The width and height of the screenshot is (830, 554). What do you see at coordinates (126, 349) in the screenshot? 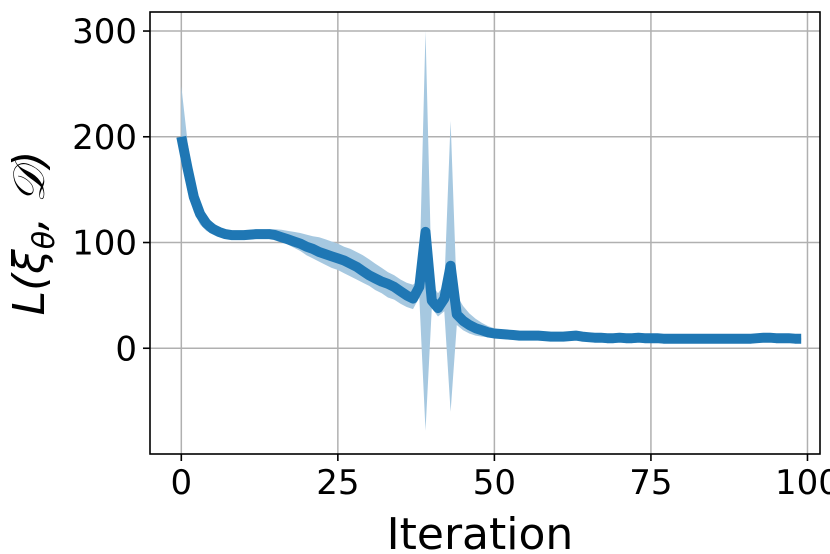
I see `y-tick-label: 0` at bounding box center [126, 349].